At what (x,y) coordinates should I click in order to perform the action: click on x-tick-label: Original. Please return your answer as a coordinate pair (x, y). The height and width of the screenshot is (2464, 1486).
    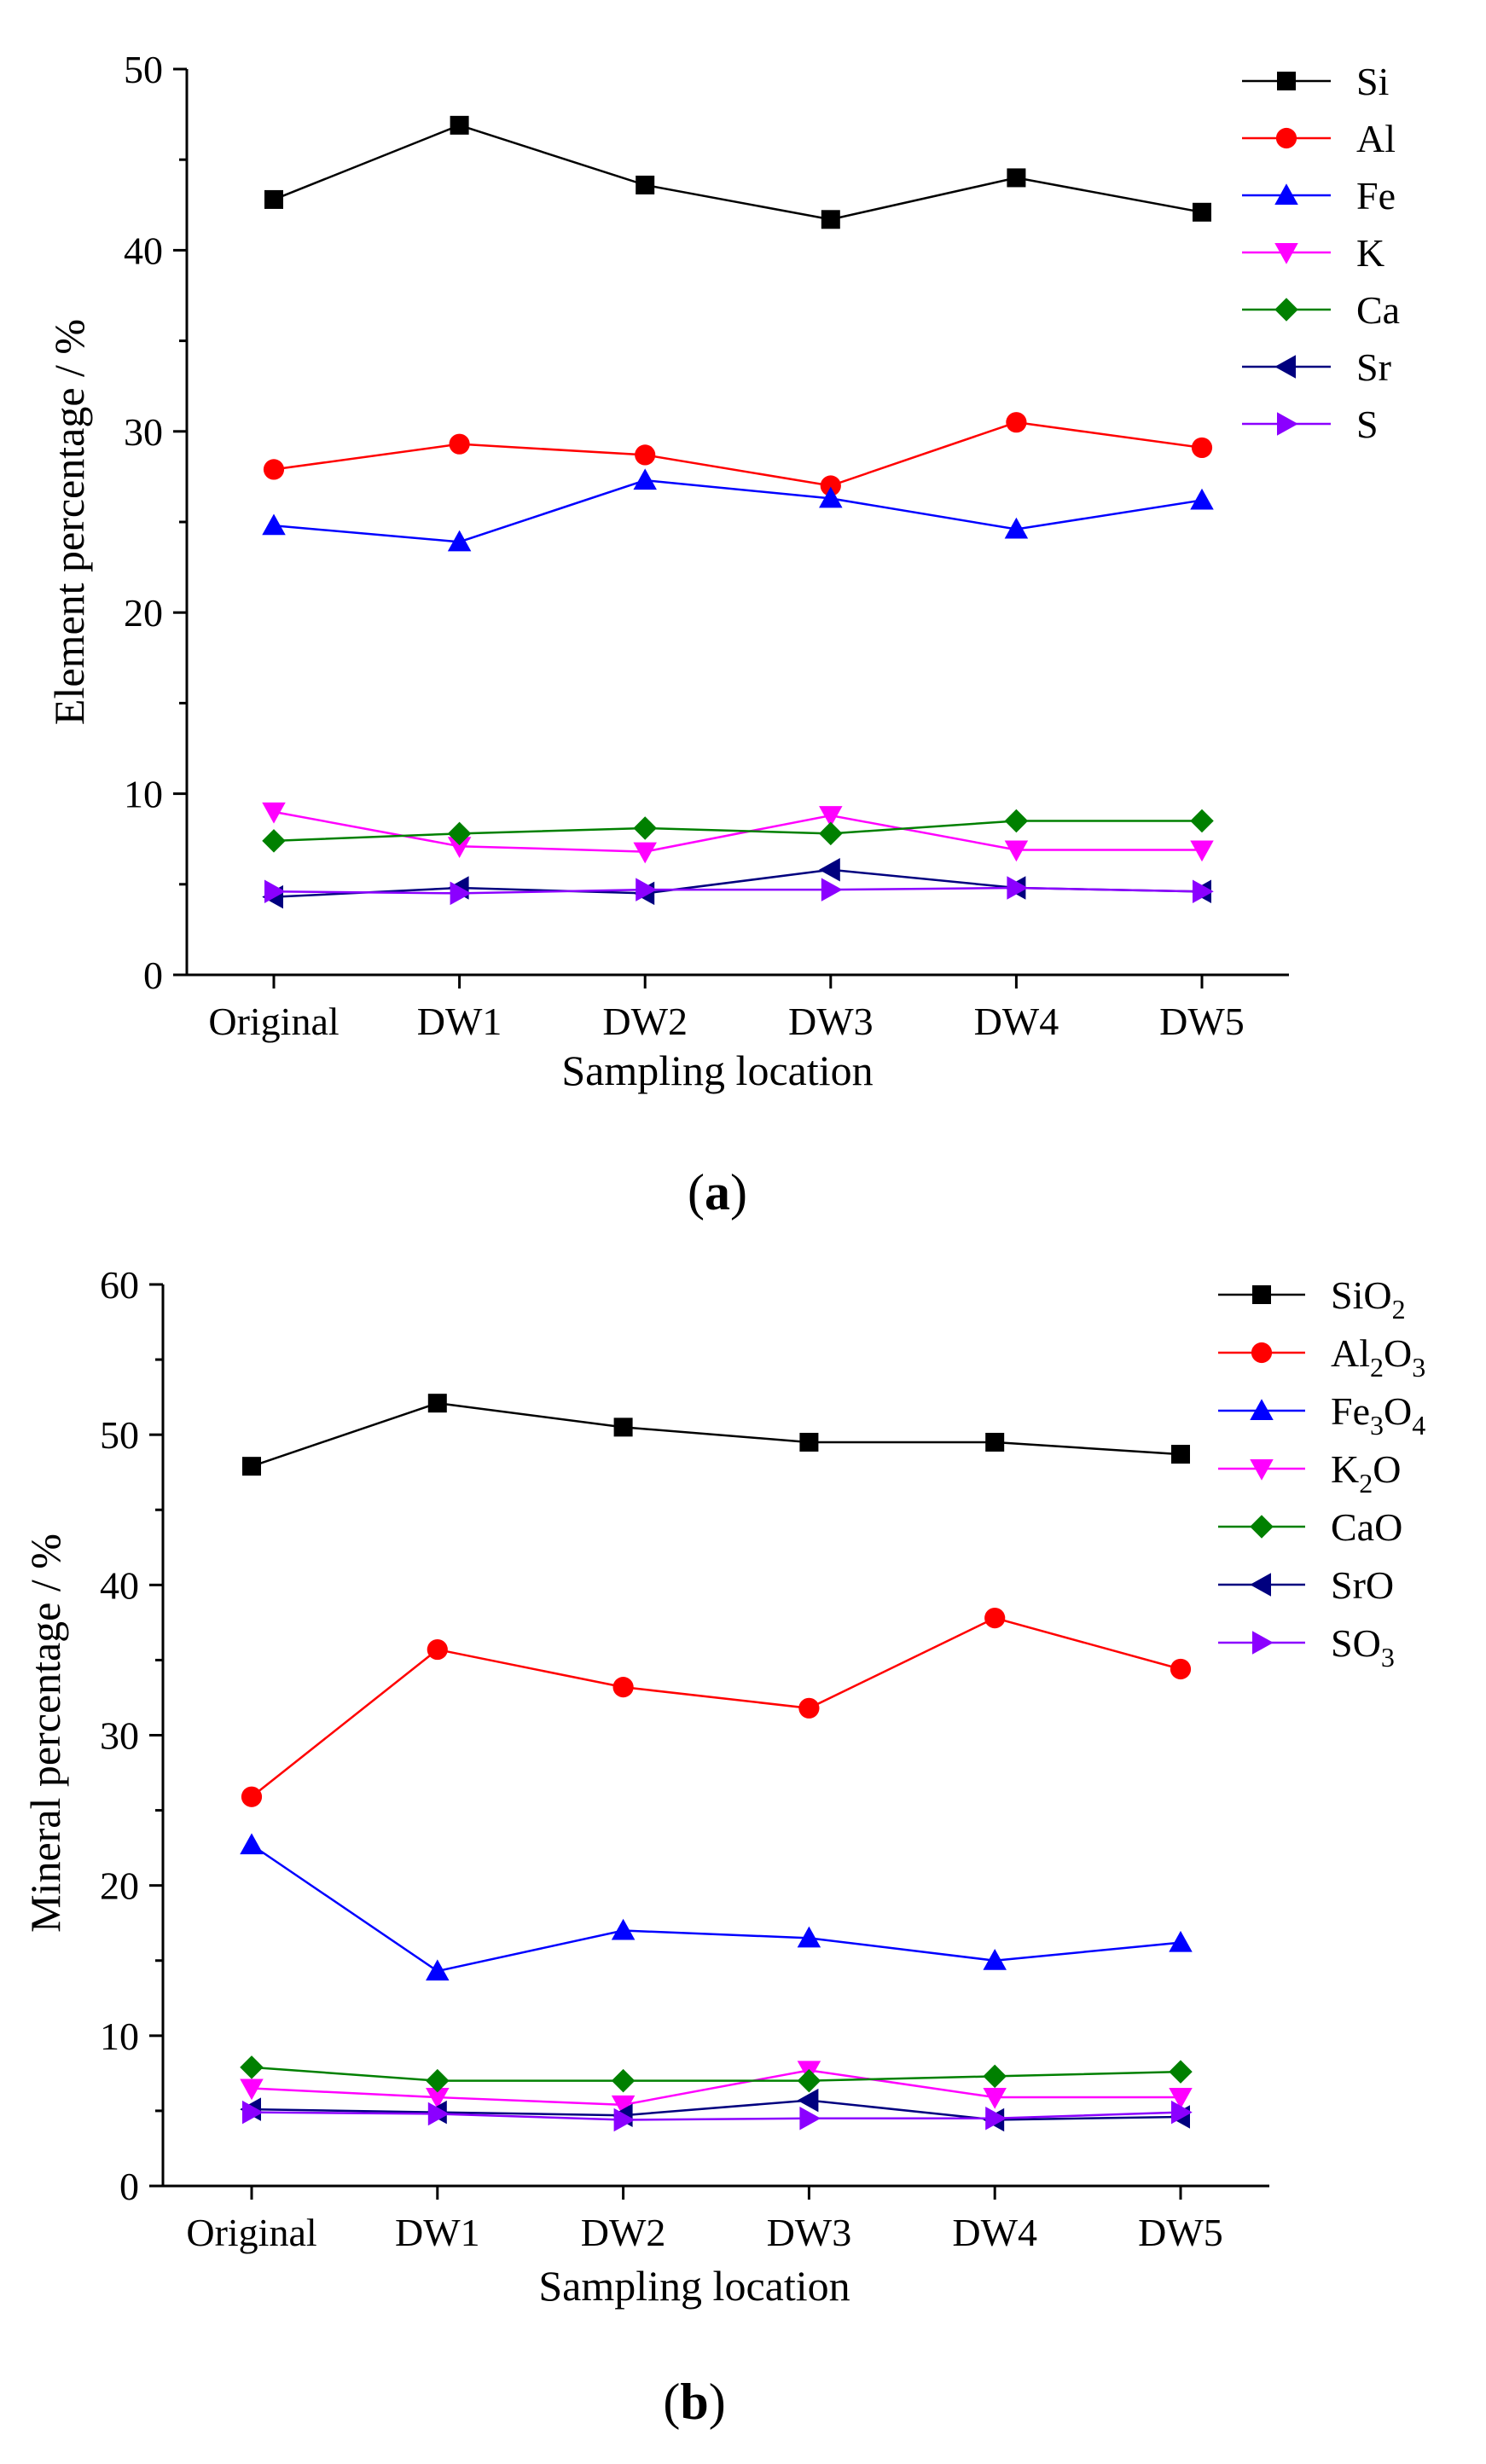
    Looking at the image, I should click on (273, 1021).